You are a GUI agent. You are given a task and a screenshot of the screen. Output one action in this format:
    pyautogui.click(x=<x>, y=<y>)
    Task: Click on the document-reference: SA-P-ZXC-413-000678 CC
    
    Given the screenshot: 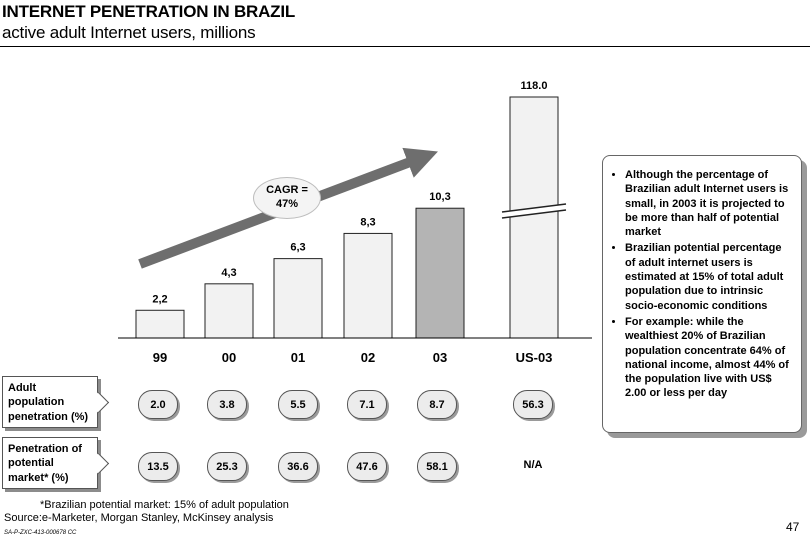 What is the action you would take?
    pyautogui.click(x=40, y=533)
    